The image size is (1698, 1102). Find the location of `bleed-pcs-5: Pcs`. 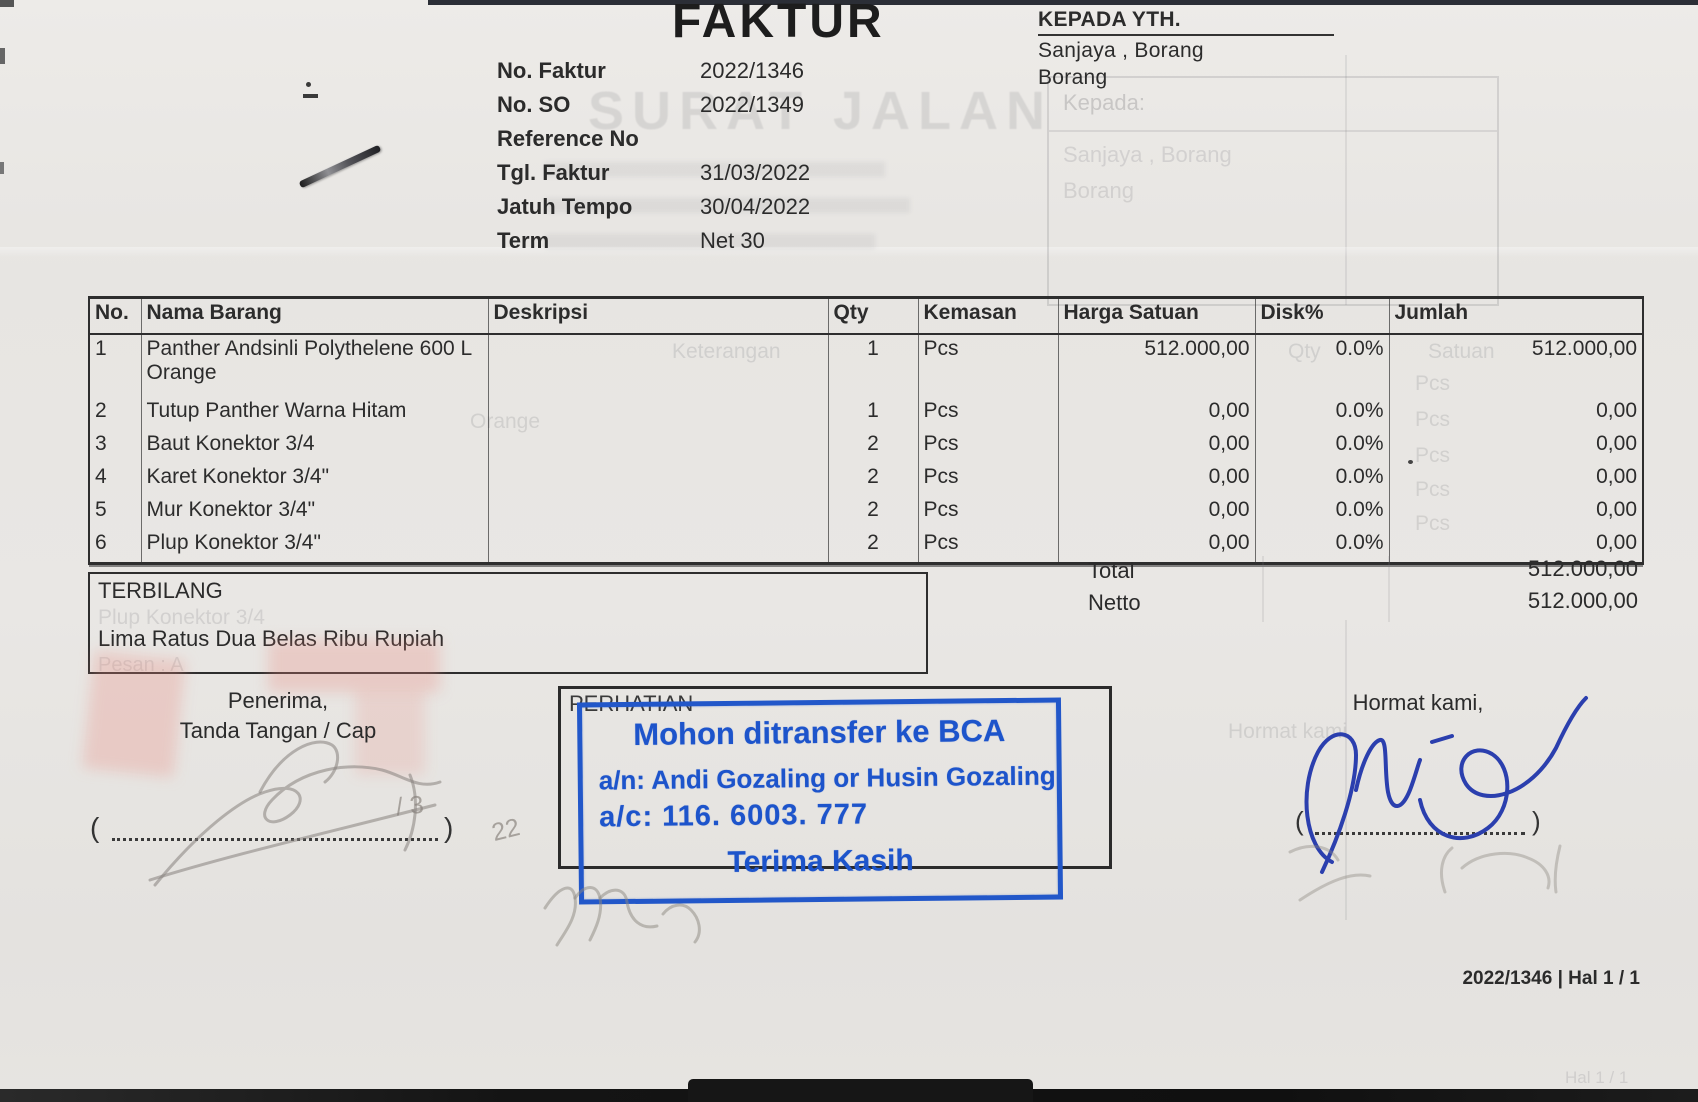

bleed-pcs-5: Pcs is located at coordinates (1433, 523).